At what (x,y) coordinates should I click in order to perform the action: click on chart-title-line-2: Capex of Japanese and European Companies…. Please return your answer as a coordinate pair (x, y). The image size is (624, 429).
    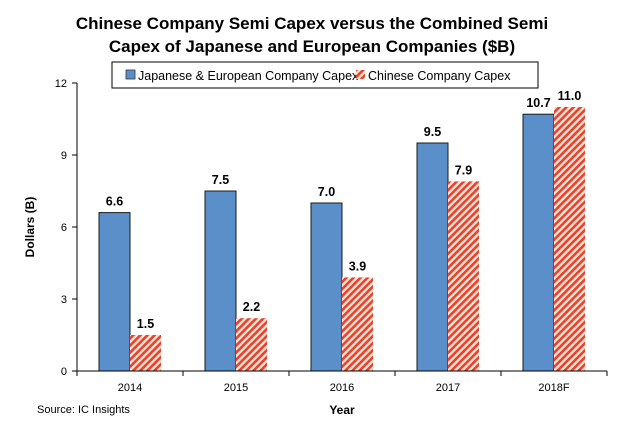
    Looking at the image, I should click on (312, 46).